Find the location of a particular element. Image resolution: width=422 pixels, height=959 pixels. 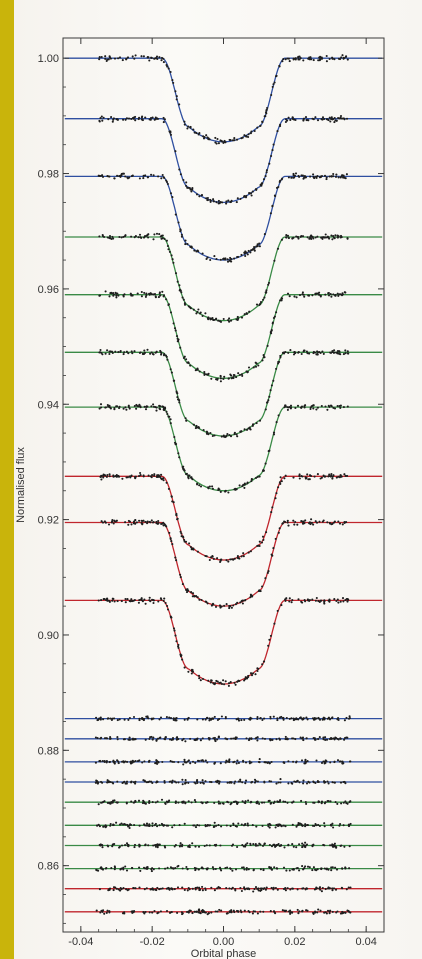

y-tick-label: 0.96 is located at coordinates (48, 290).